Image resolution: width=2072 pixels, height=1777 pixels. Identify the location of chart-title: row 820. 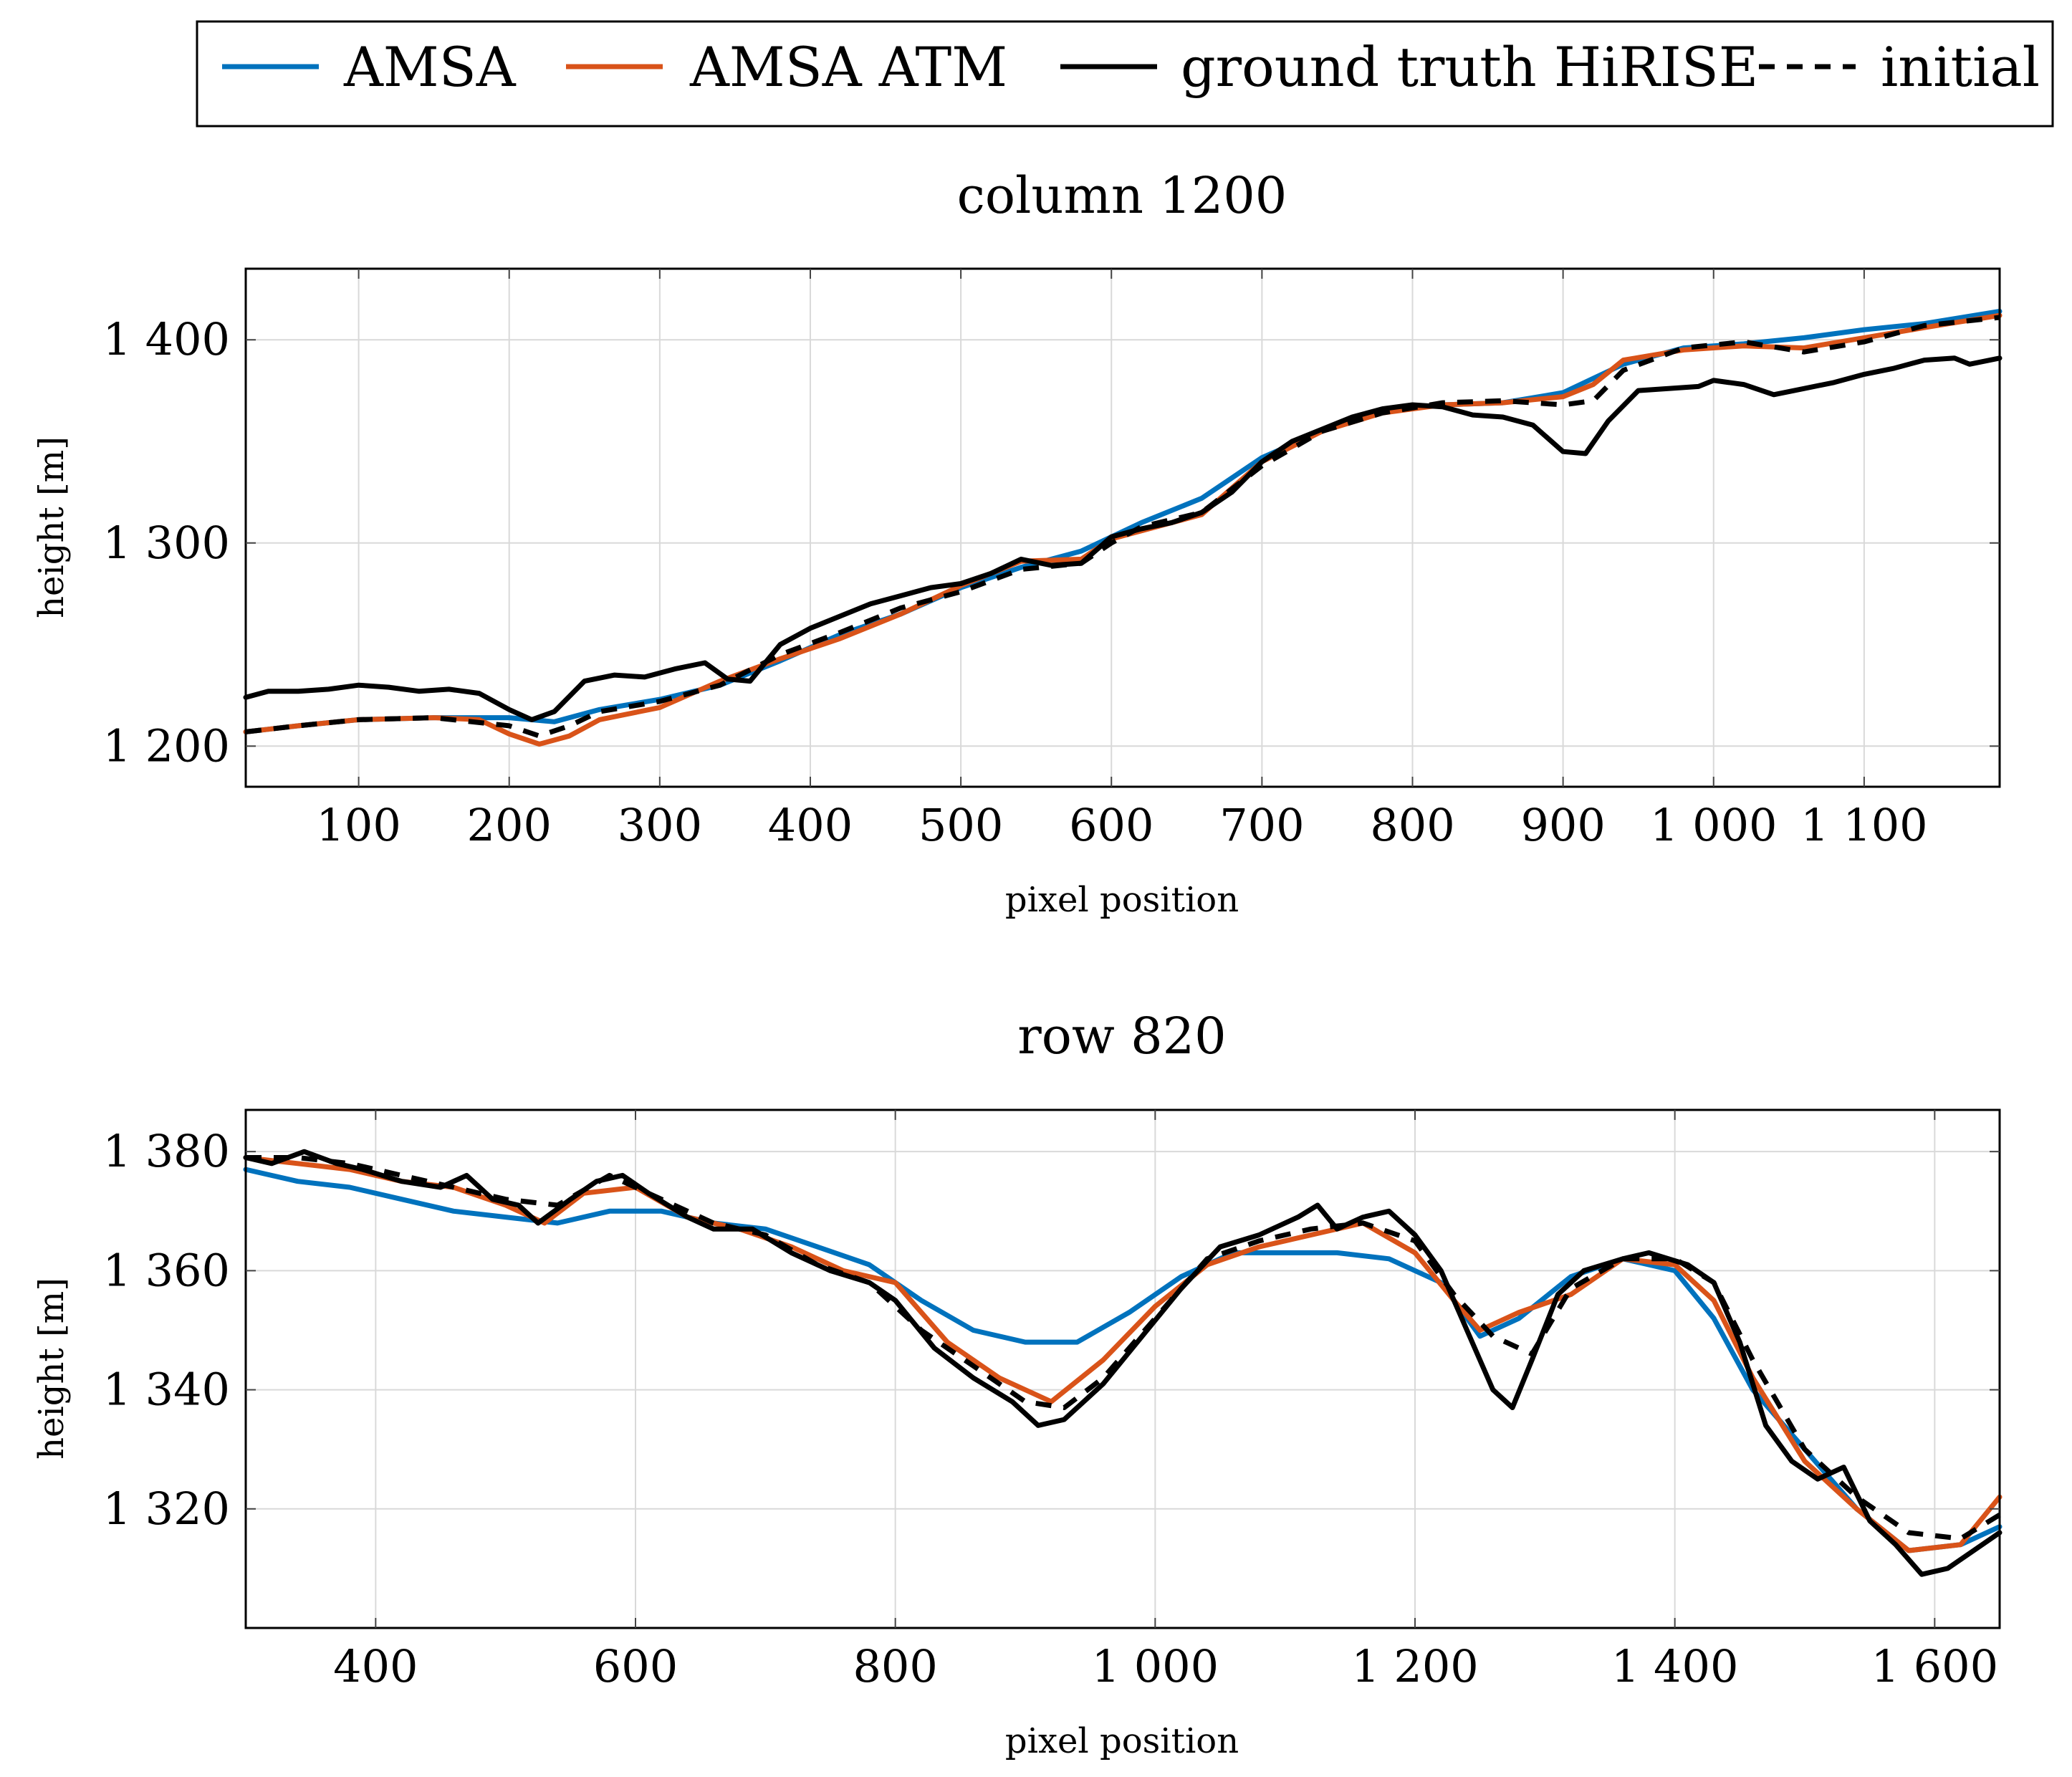
(1121, 1036).